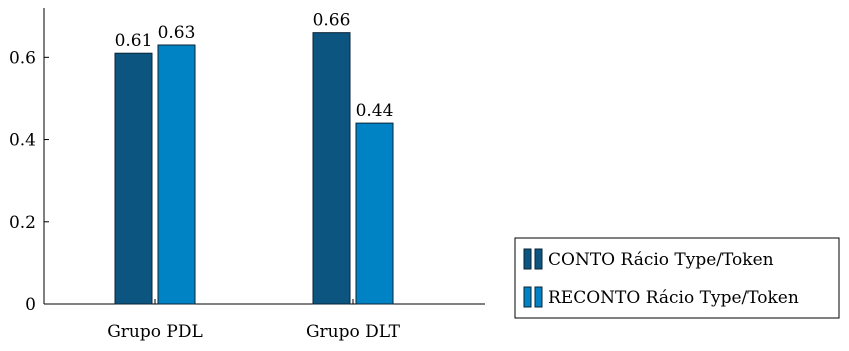  What do you see at coordinates (22, 223) in the screenshot?
I see `y-tick-label: 0.2` at bounding box center [22, 223].